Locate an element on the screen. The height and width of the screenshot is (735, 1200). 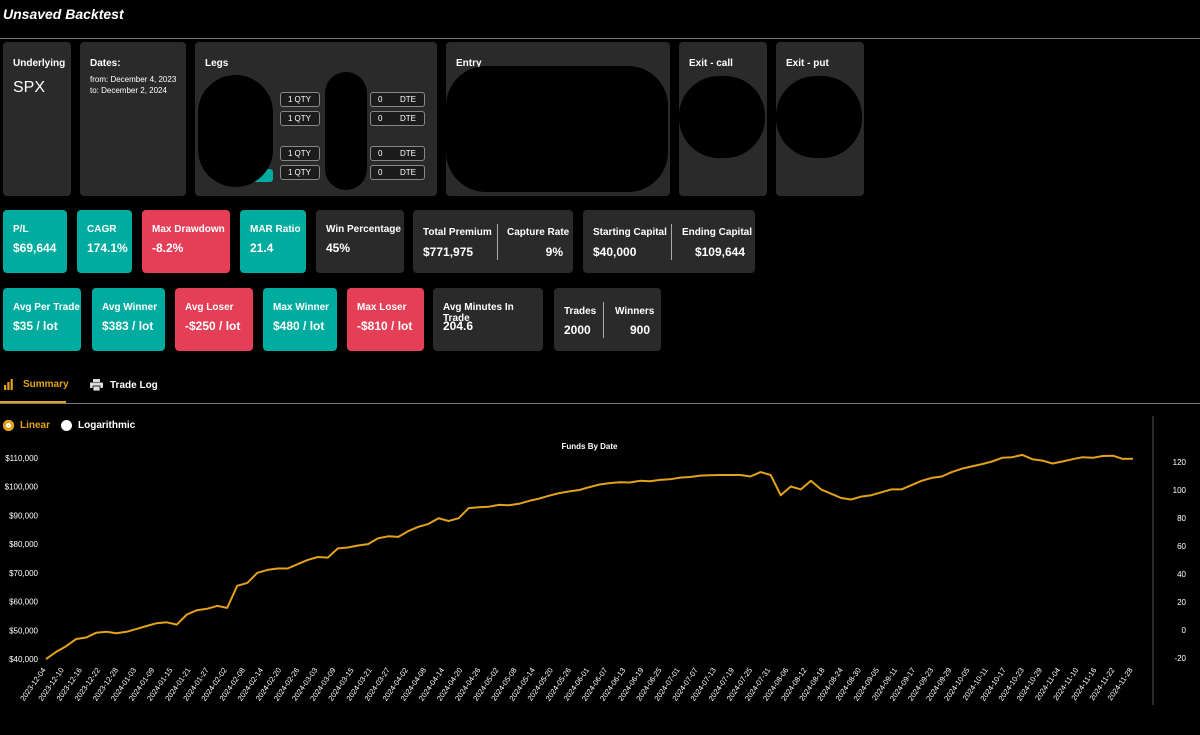
avg-minutes-value: 204.6 is located at coordinates (458, 326).